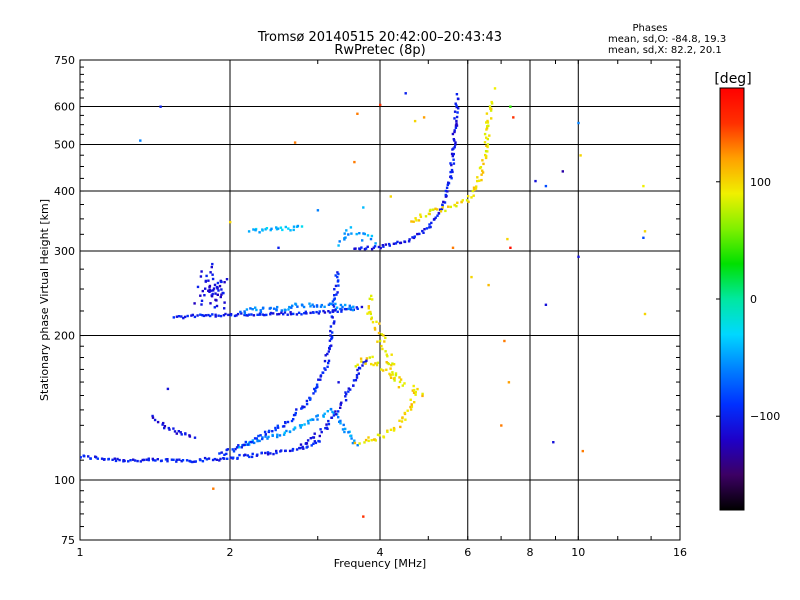  I want to click on x-tick-label: 8, so click(530, 552).